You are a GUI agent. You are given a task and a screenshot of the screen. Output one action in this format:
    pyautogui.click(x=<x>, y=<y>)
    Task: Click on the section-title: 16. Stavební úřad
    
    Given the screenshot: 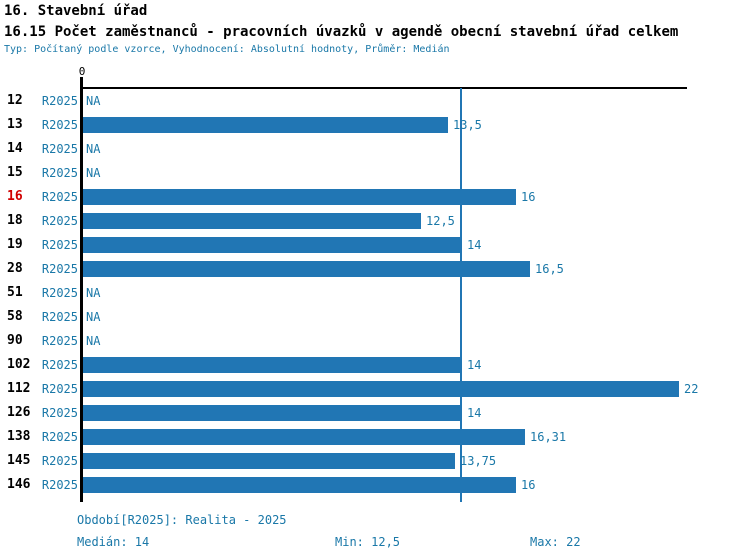 What is the action you would take?
    pyautogui.click(x=76, y=11)
    